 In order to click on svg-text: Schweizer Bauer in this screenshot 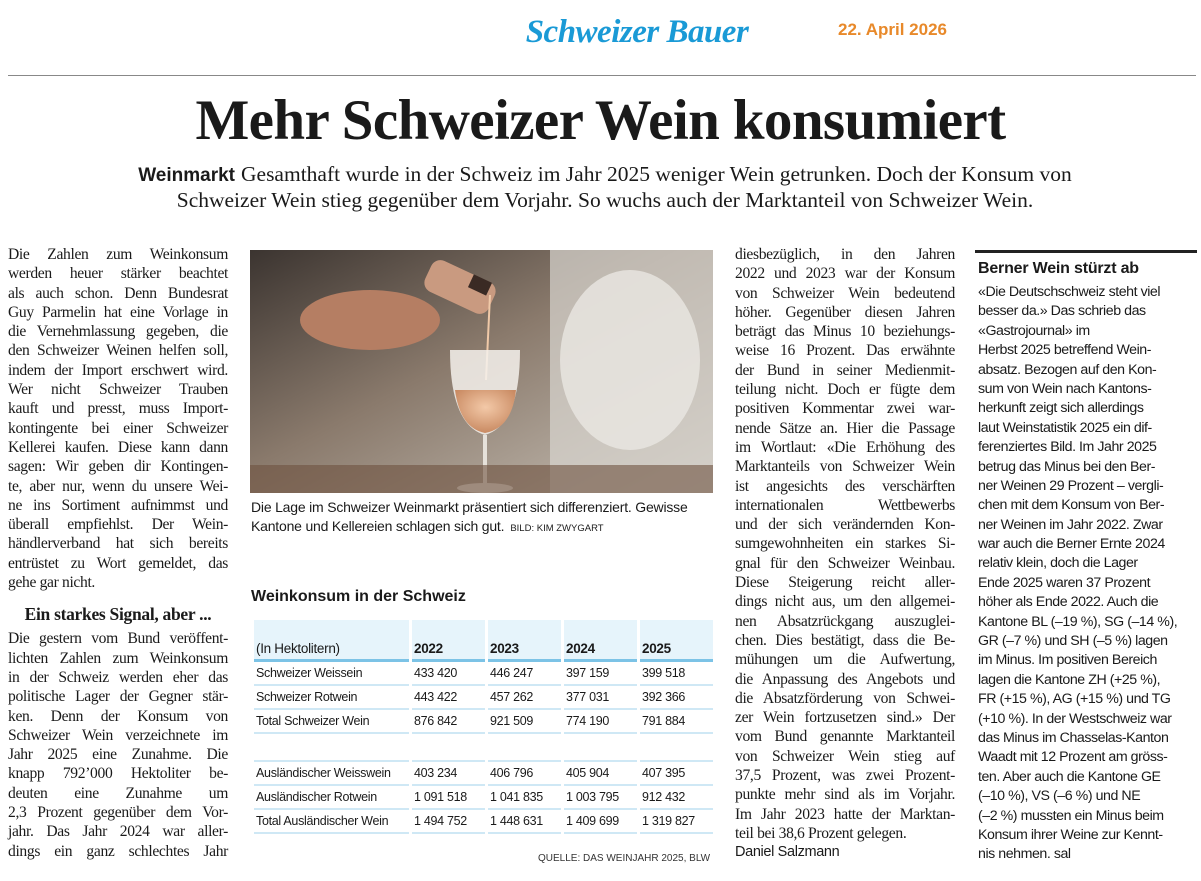, I will do `click(638, 32)`.